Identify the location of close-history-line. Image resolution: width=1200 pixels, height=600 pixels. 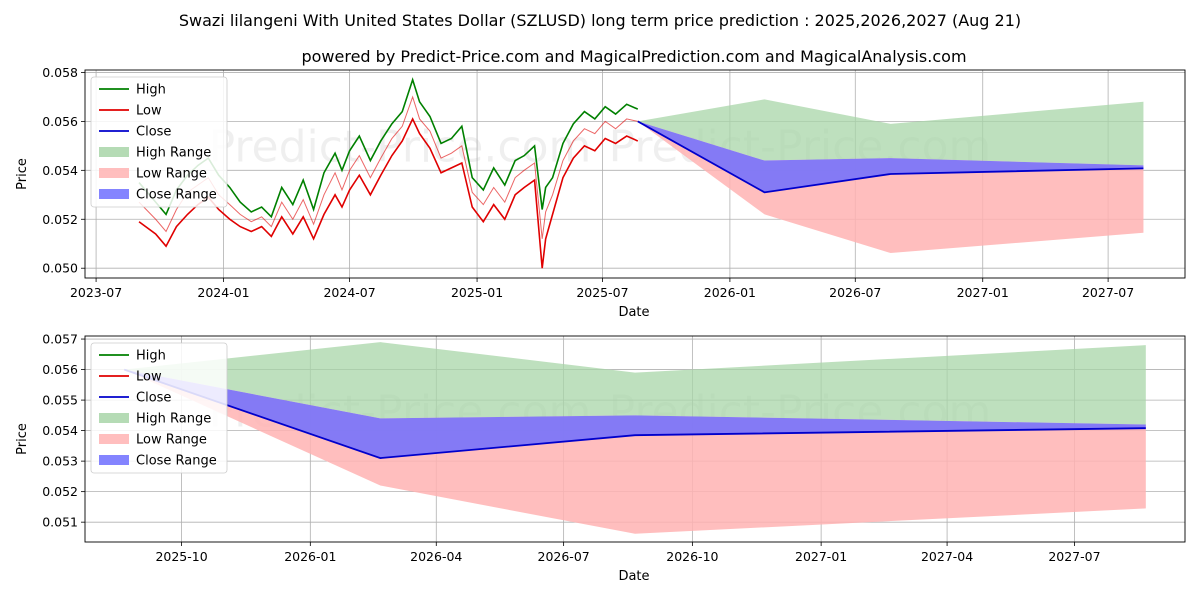
(388, 167).